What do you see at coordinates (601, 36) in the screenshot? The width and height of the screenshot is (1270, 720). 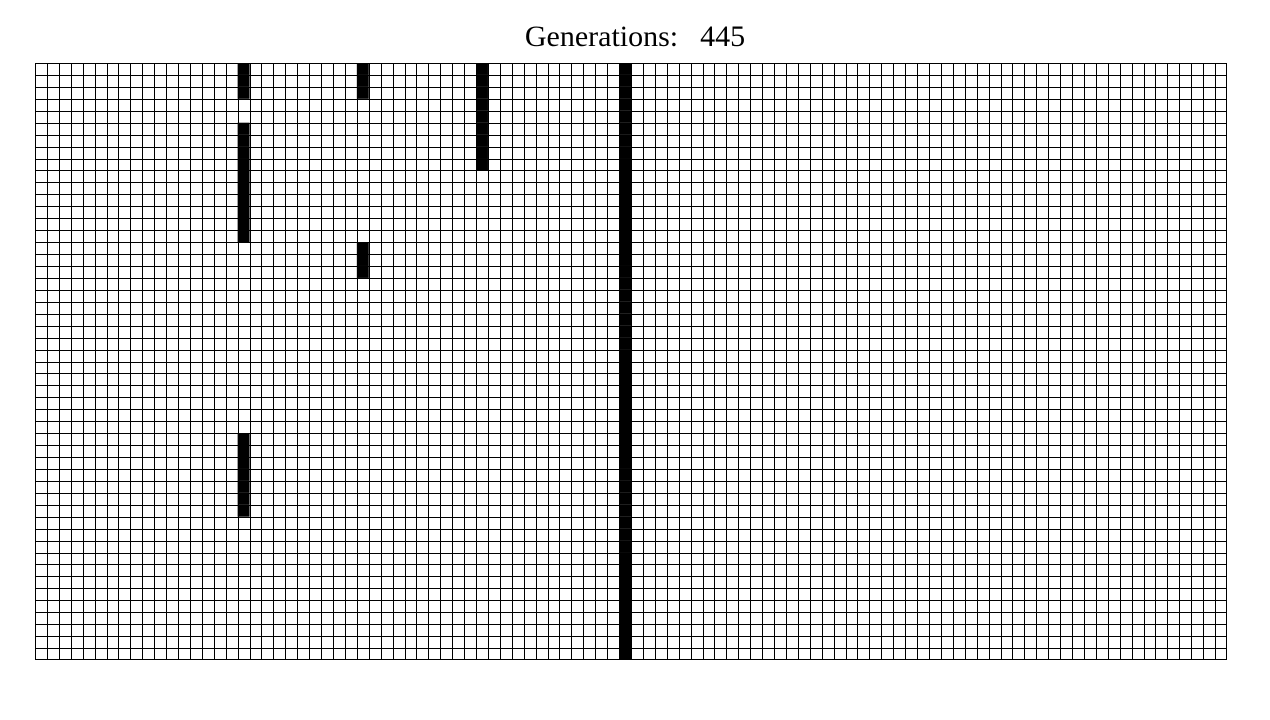 I see `generations-label: Generations:` at bounding box center [601, 36].